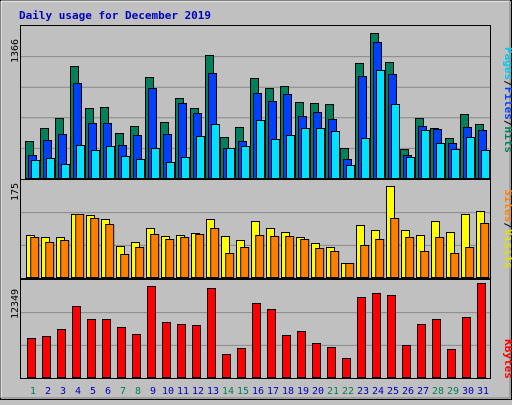  Describe the element at coordinates (378, 391) in the screenshot. I see `x-tick-label: 24` at that location.